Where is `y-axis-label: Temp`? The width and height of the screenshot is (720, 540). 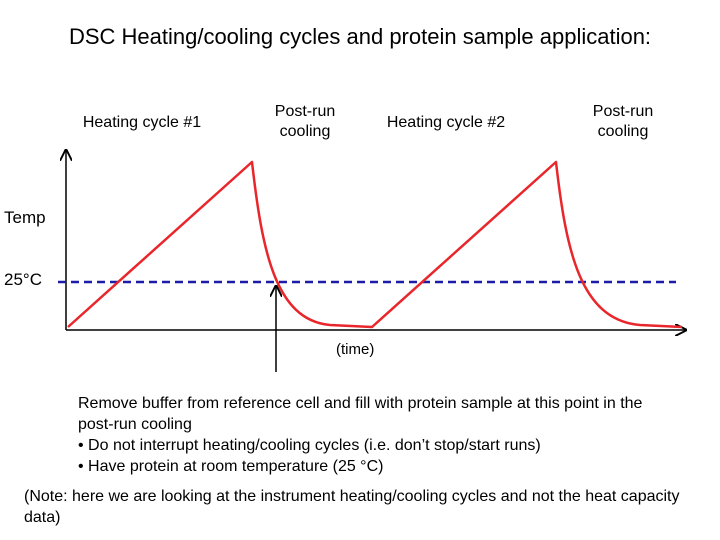
y-axis-label: Temp is located at coordinates (25, 217).